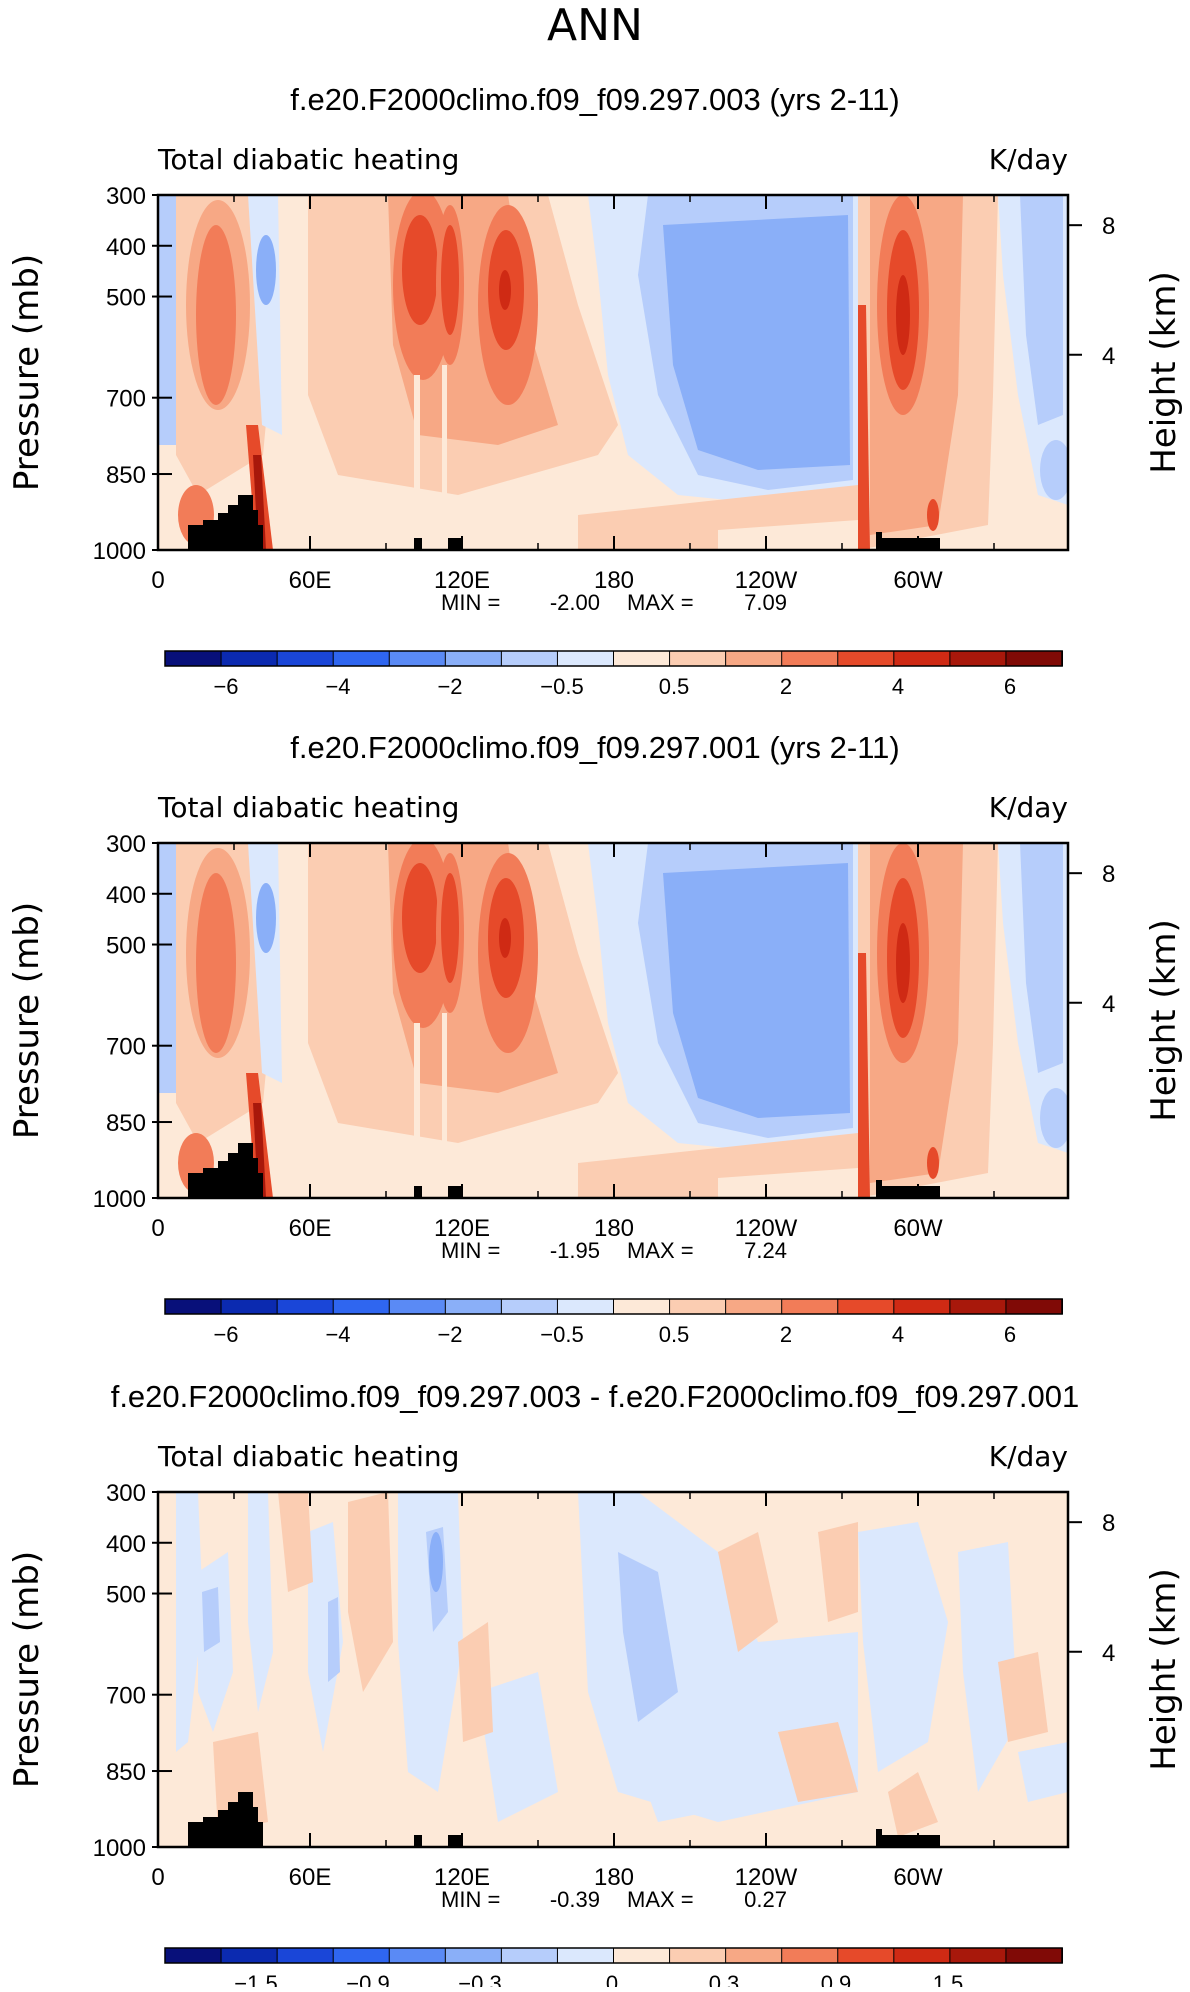 The image size is (1190, 1992). I want to click on stat-max-value: 7.09, so click(765, 602).